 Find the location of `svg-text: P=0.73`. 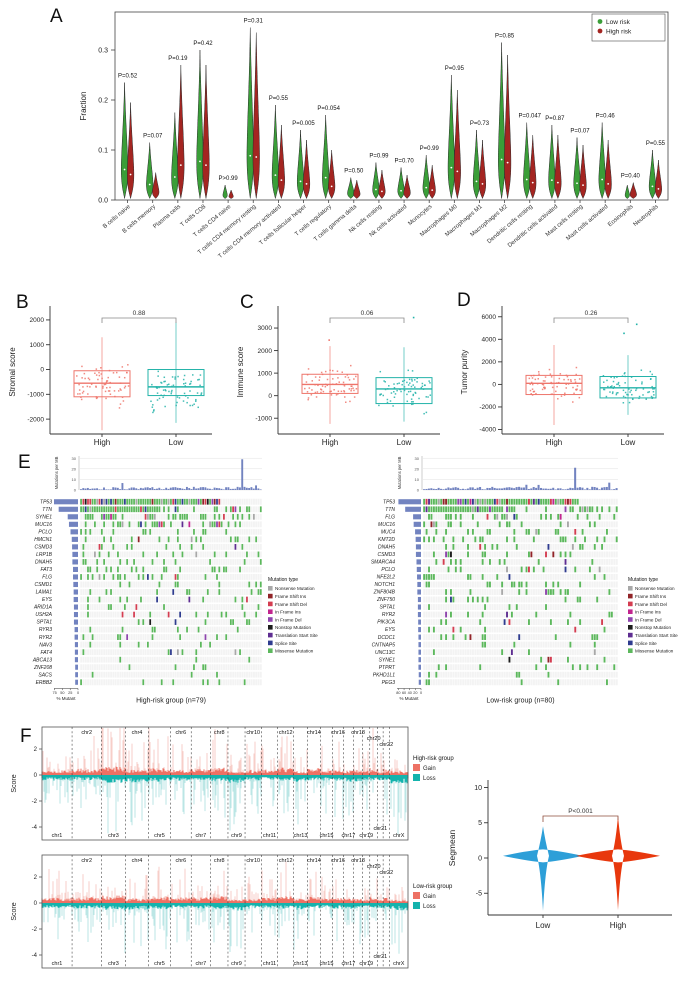

svg-text: P=0.73 is located at coordinates (480, 124).